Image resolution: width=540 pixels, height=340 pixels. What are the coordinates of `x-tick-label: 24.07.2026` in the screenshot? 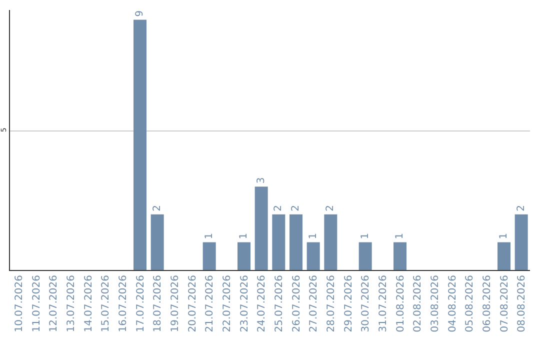 It's located at (262, 303).